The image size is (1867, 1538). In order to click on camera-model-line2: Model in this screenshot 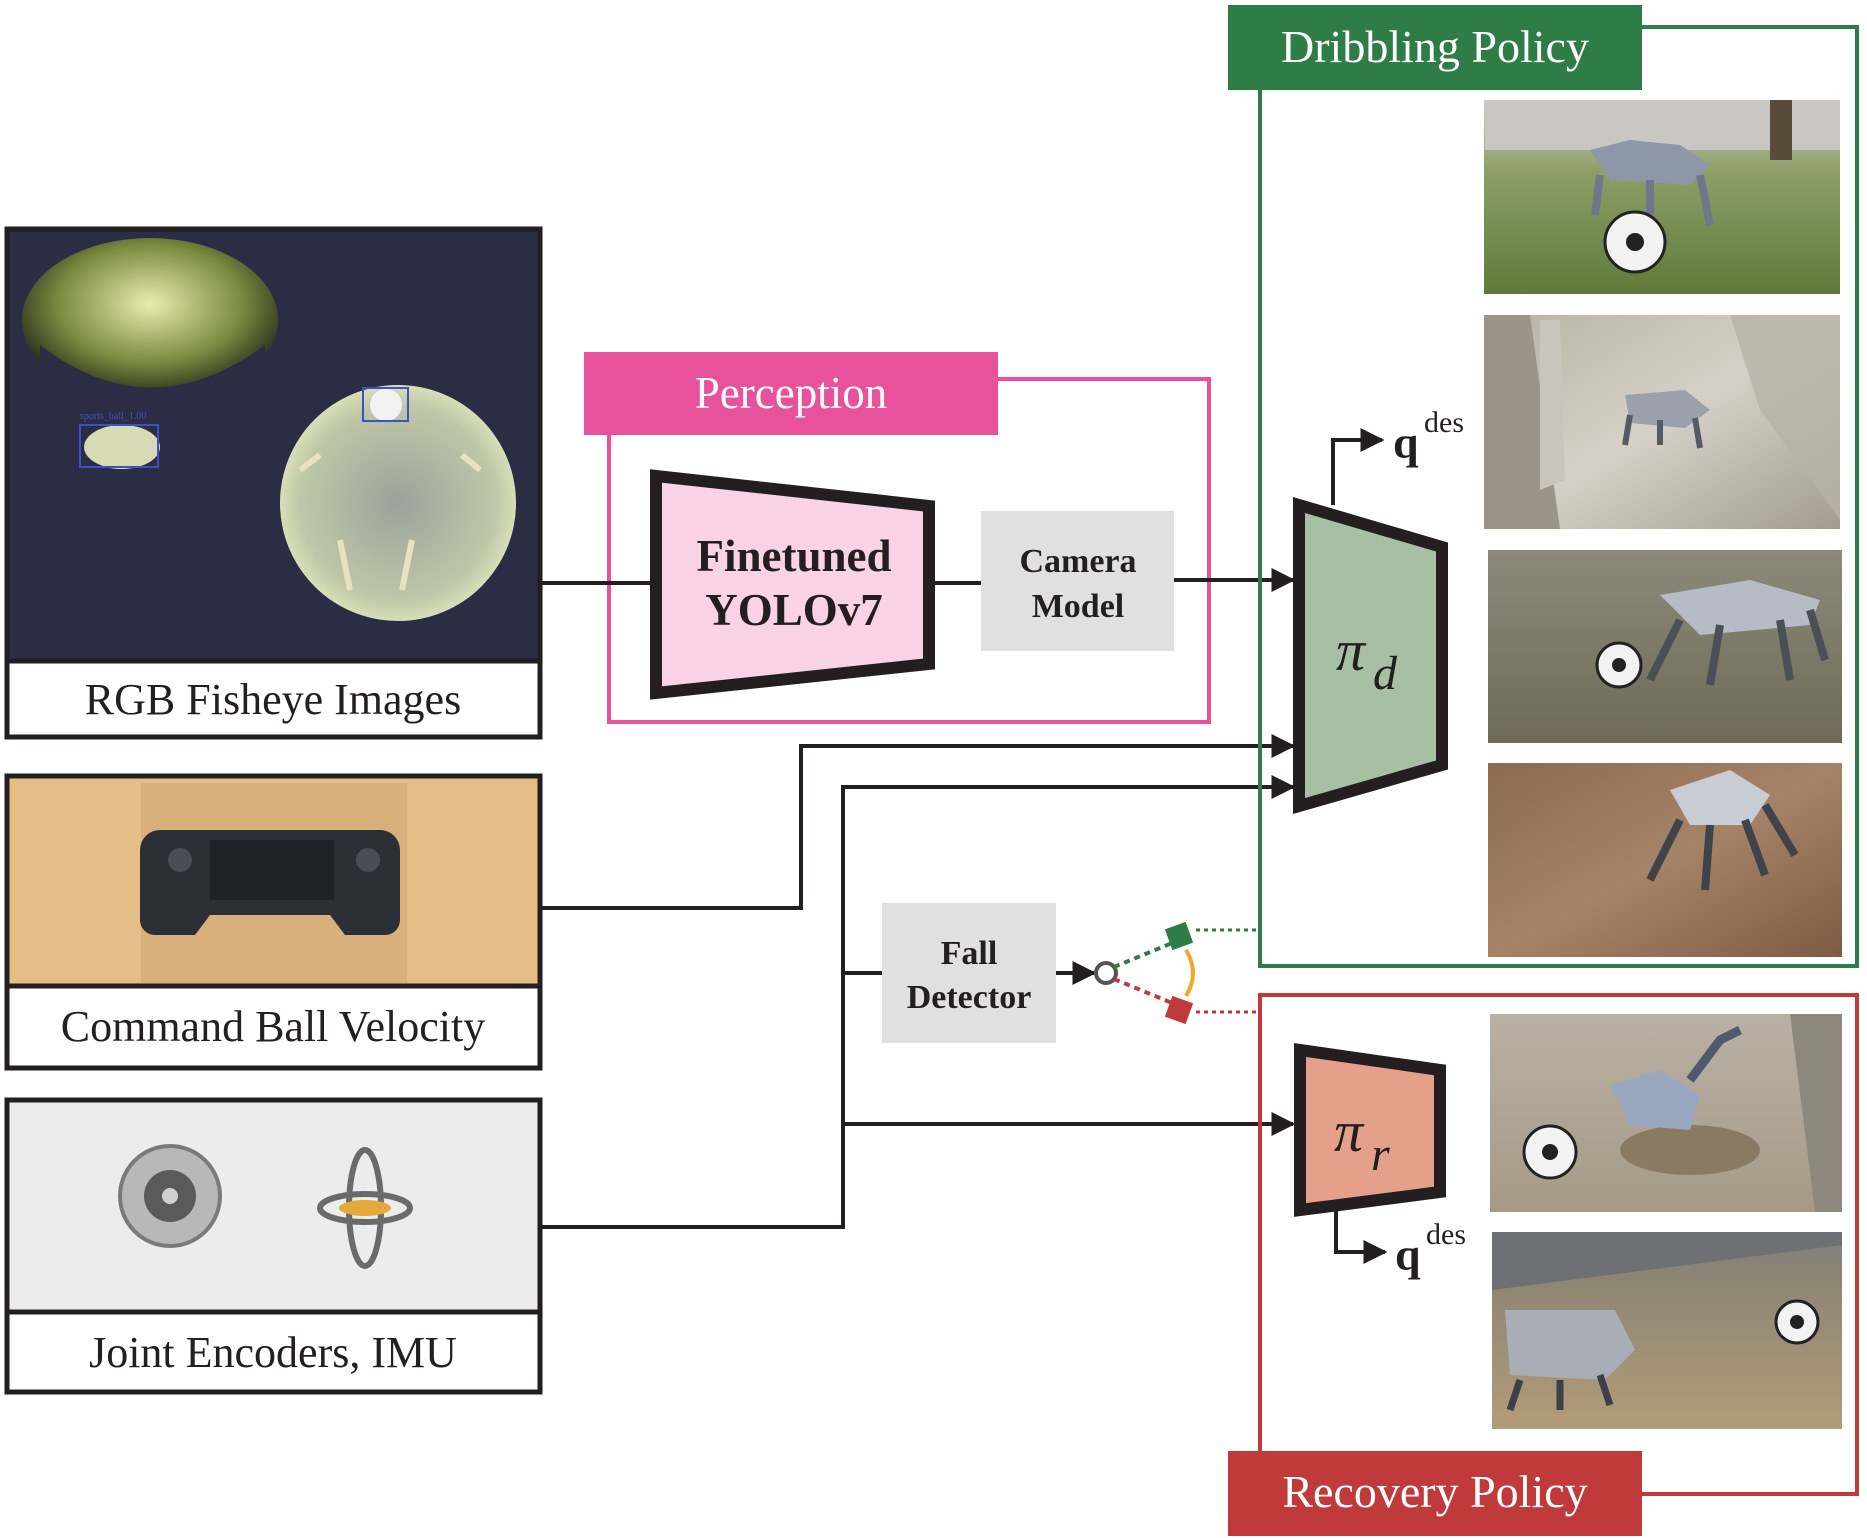, I will do `click(1078, 606)`.